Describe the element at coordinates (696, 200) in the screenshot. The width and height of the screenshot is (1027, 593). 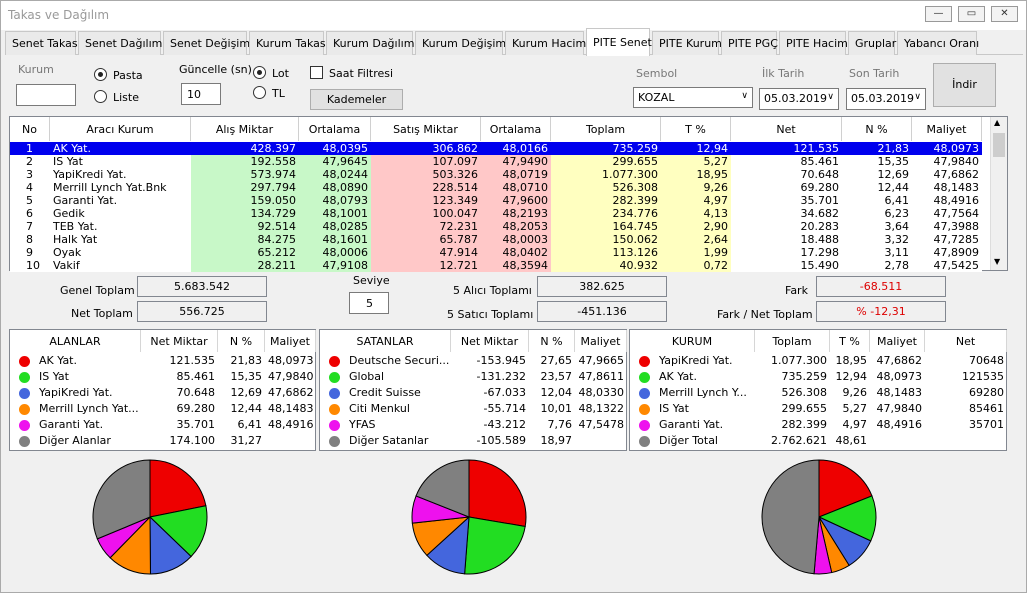
I see `grid-cell: 4,97` at that location.